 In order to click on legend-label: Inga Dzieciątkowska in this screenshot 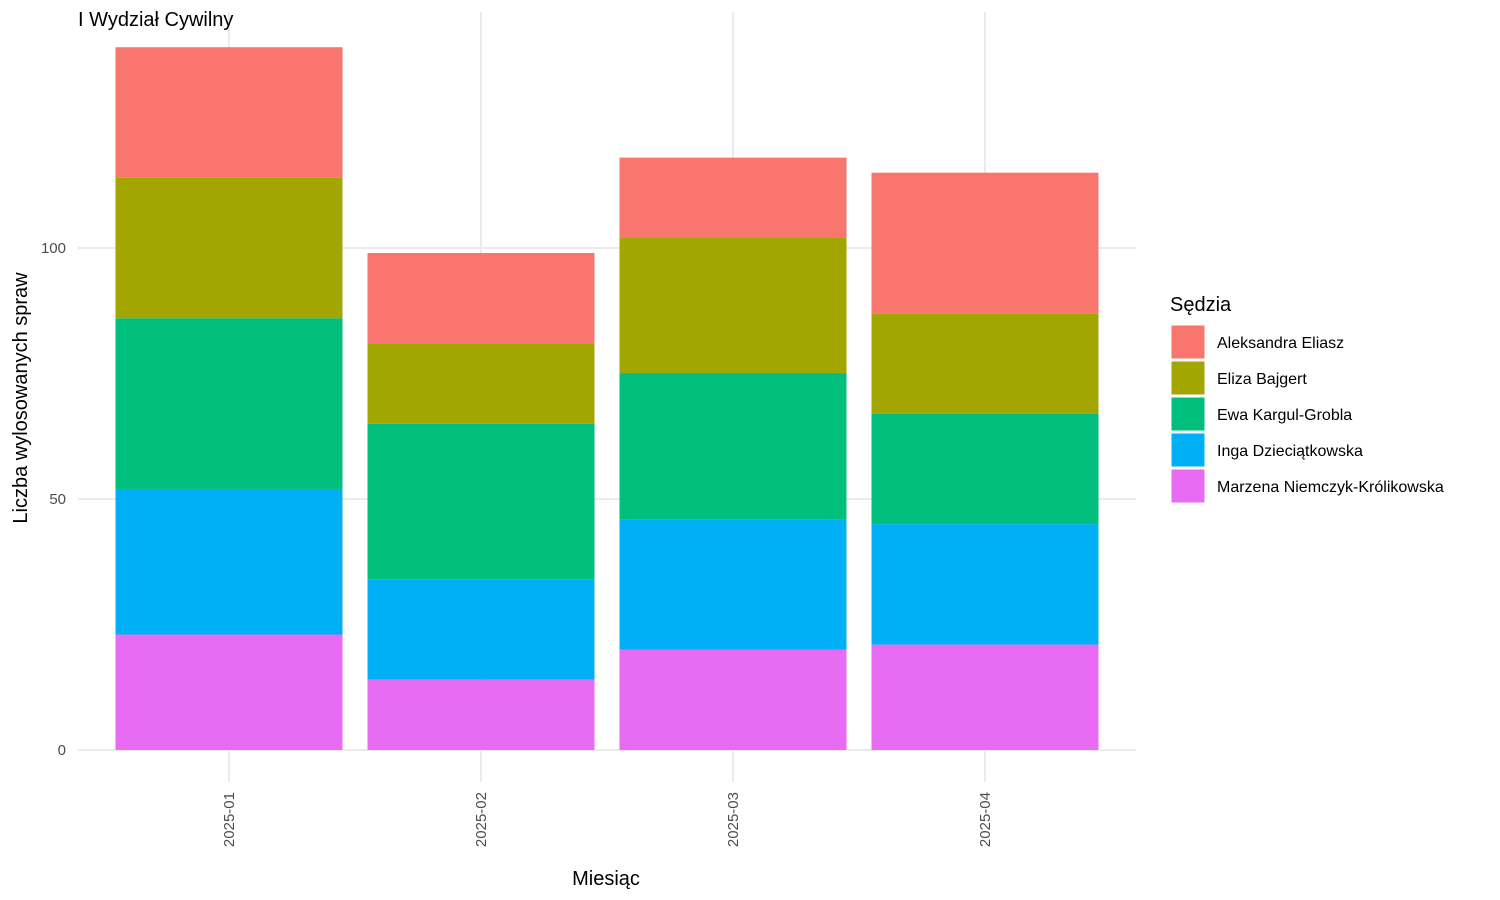, I will do `click(1290, 451)`.